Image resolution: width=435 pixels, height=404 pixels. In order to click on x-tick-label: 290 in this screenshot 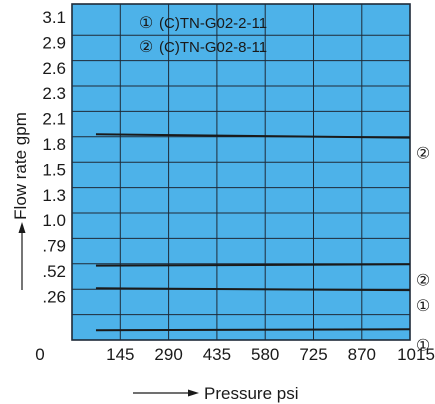, I will do `click(168, 354)`.